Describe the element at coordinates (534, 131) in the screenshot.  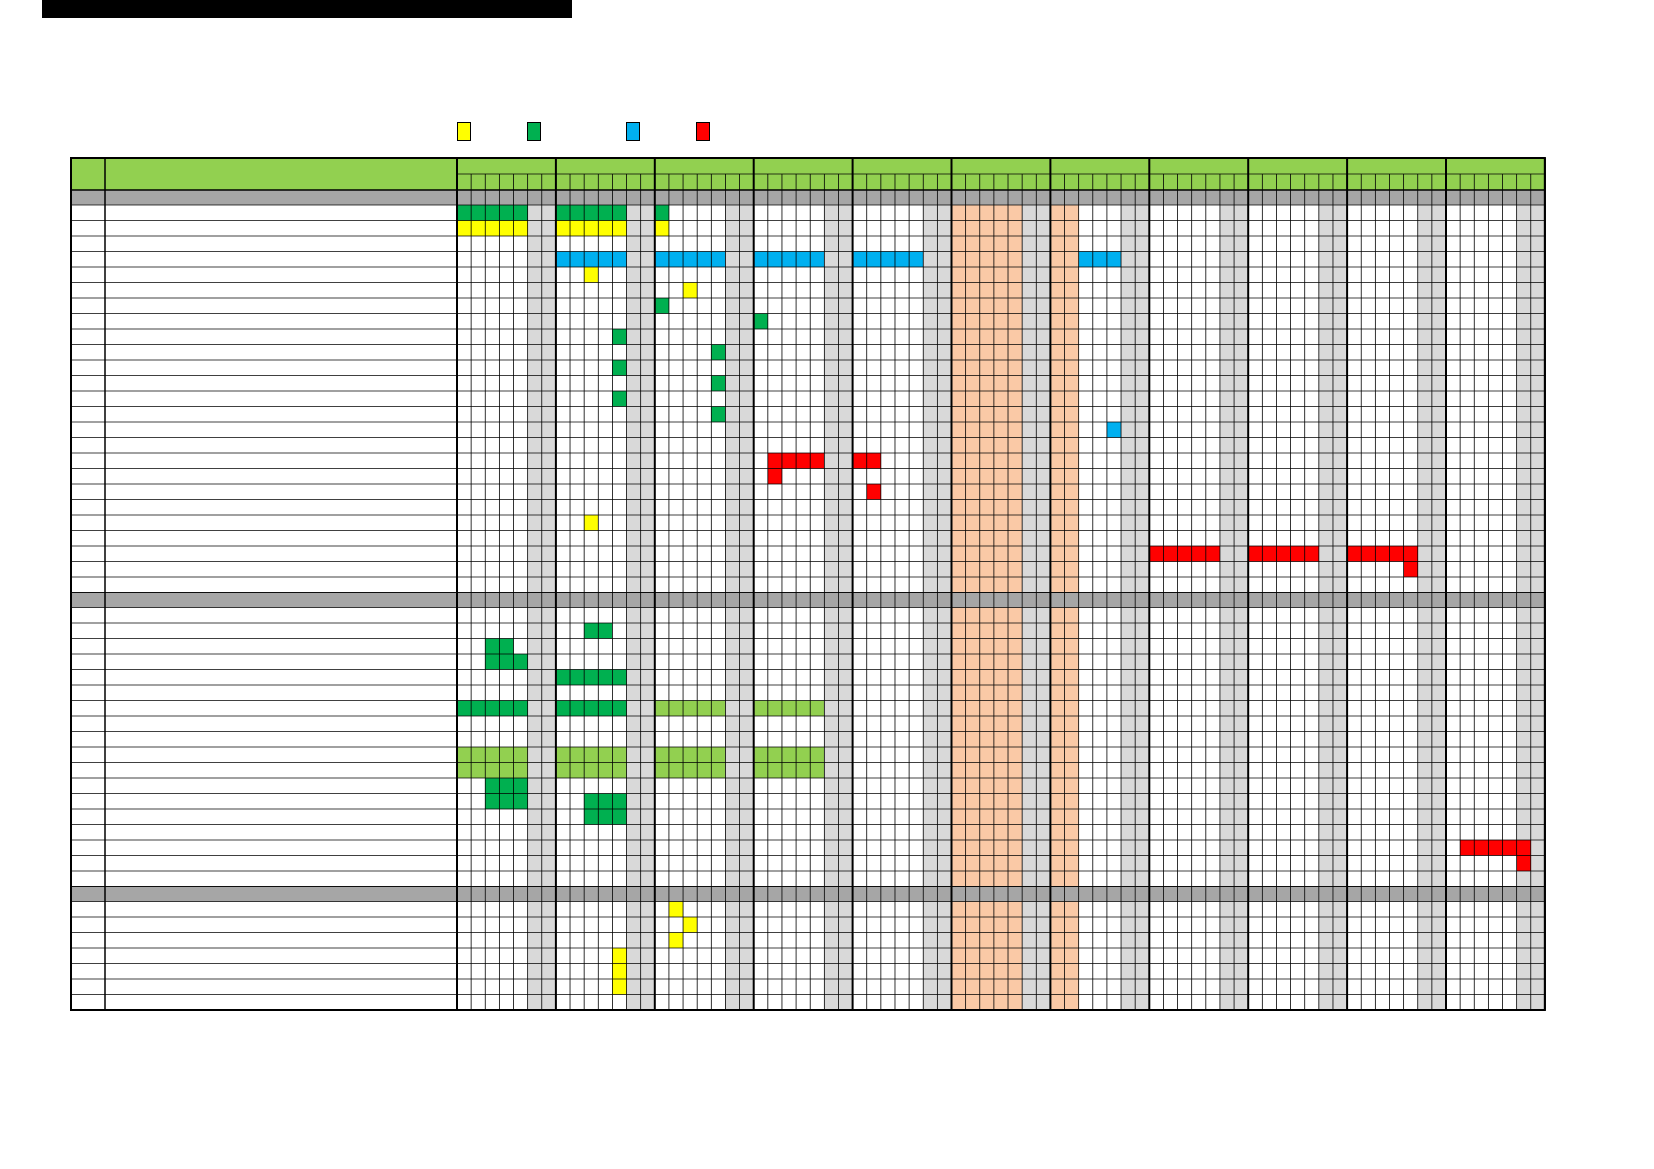
I see `green-swatch-icon` at that location.